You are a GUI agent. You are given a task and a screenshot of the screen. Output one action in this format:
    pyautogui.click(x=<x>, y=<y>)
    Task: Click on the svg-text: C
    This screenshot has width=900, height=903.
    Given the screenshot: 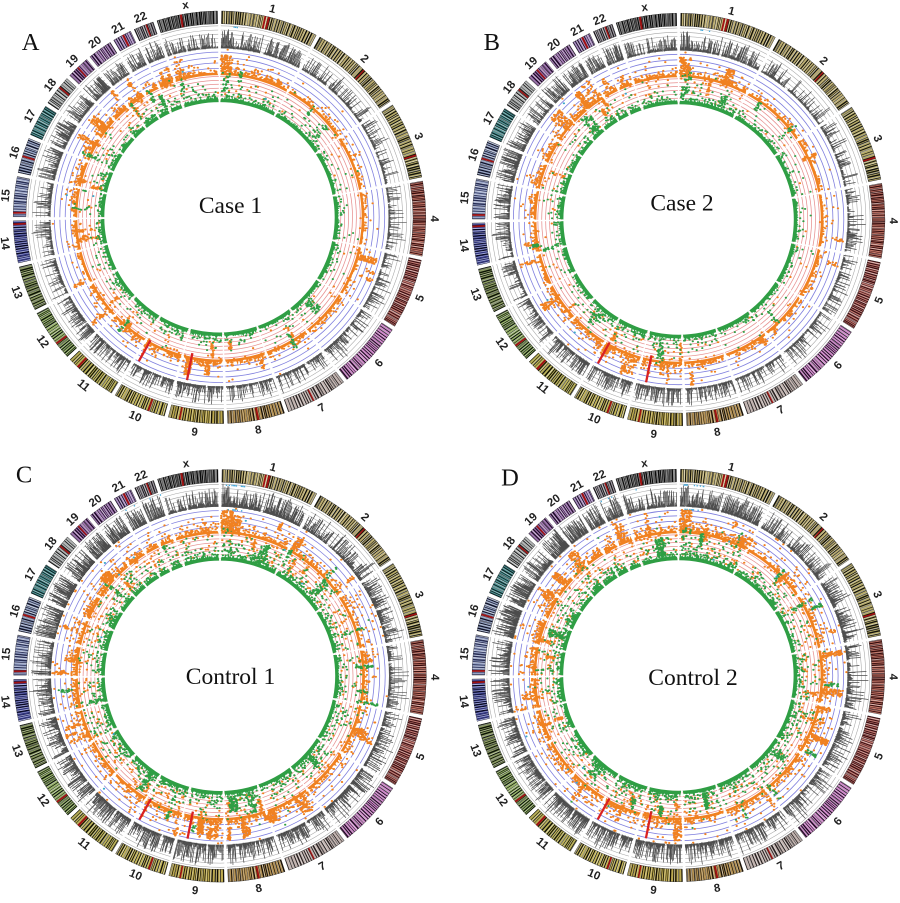 What is the action you would take?
    pyautogui.click(x=24, y=474)
    